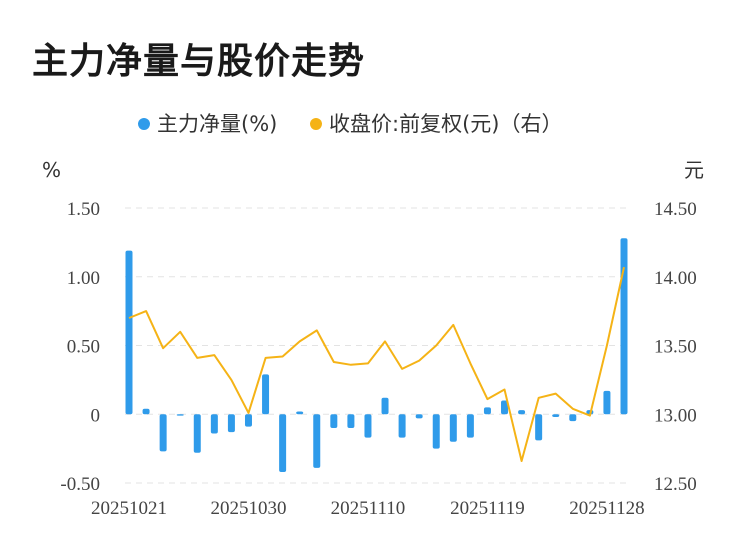  Describe the element at coordinates (51, 170) in the screenshot. I see `left-axis-unit: %` at that location.